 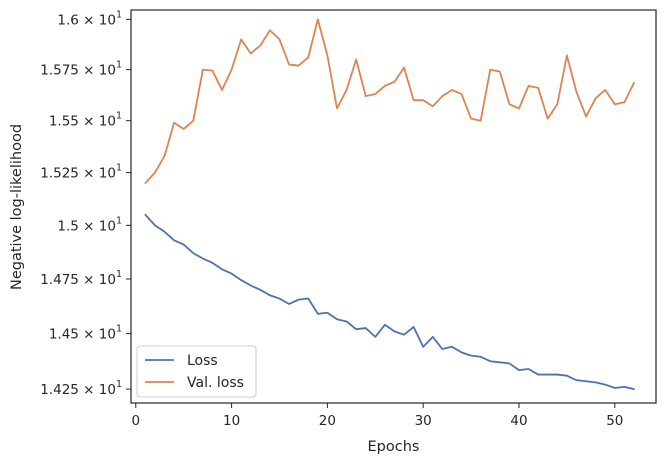 I want to click on y-tick-label: 1.5 × 10¹, so click(x=89, y=224).